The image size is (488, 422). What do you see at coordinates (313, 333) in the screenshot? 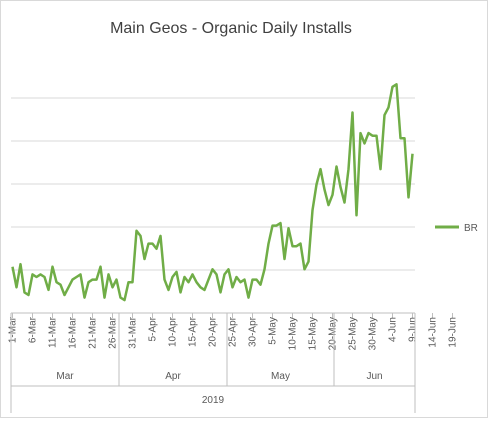
I see `x-tick-label: 15-May` at bounding box center [313, 333].